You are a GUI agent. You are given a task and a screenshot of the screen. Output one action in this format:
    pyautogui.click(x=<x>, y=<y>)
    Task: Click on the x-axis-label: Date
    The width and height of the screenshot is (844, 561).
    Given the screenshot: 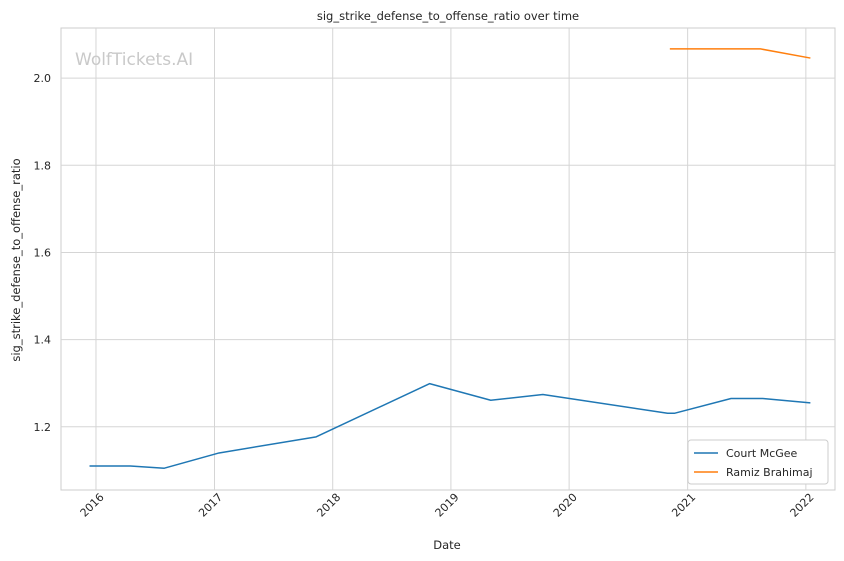 What is the action you would take?
    pyautogui.click(x=447, y=545)
    